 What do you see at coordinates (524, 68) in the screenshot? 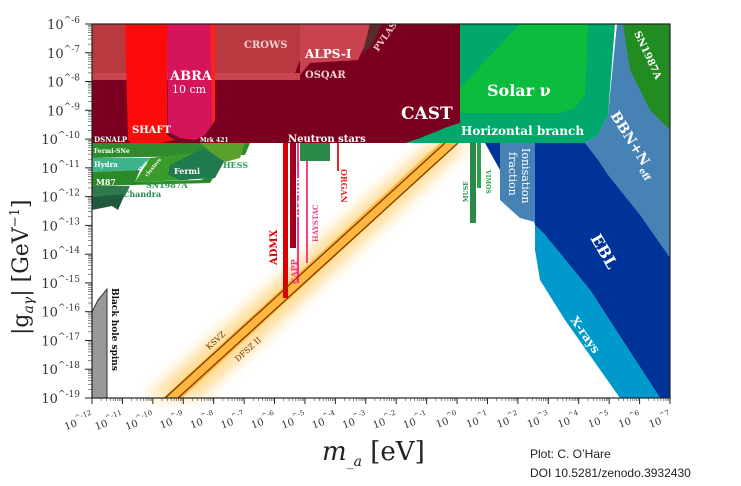
I see `region-solar-nu` at bounding box center [524, 68].